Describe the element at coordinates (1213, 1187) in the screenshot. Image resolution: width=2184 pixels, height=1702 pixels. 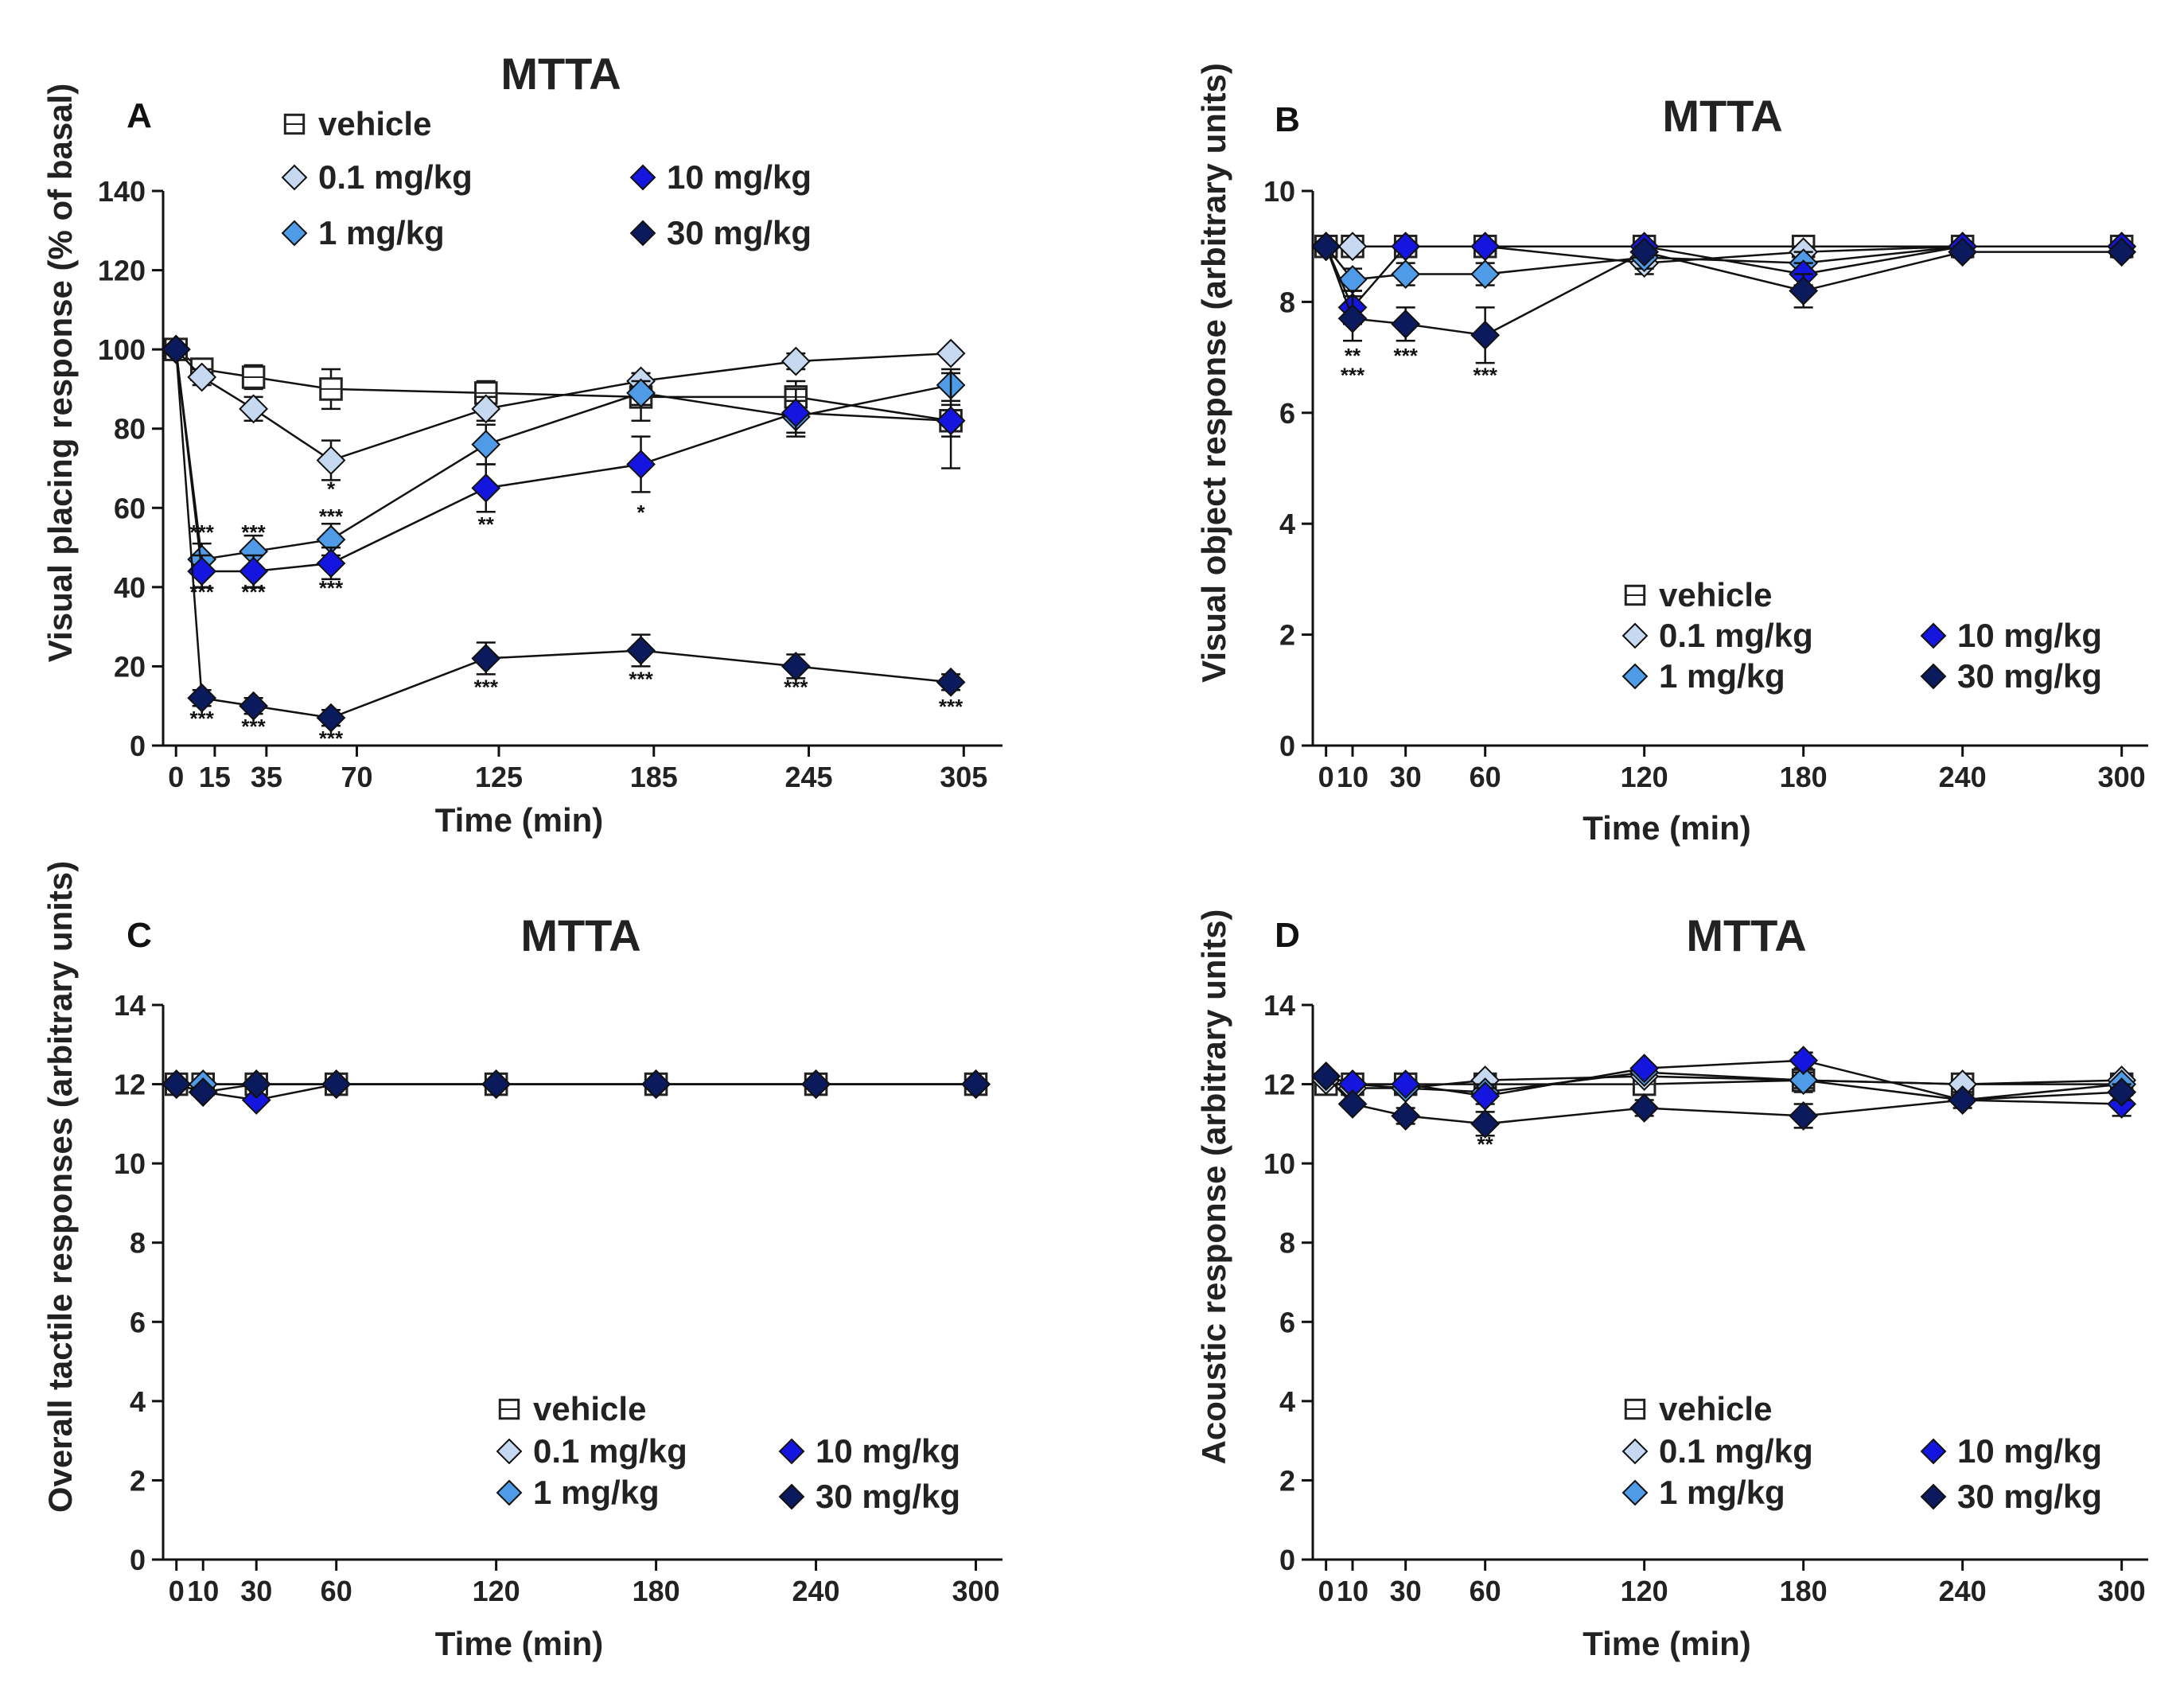
I see `y-axis-label: Acoustic response (arbitrary units)` at that location.